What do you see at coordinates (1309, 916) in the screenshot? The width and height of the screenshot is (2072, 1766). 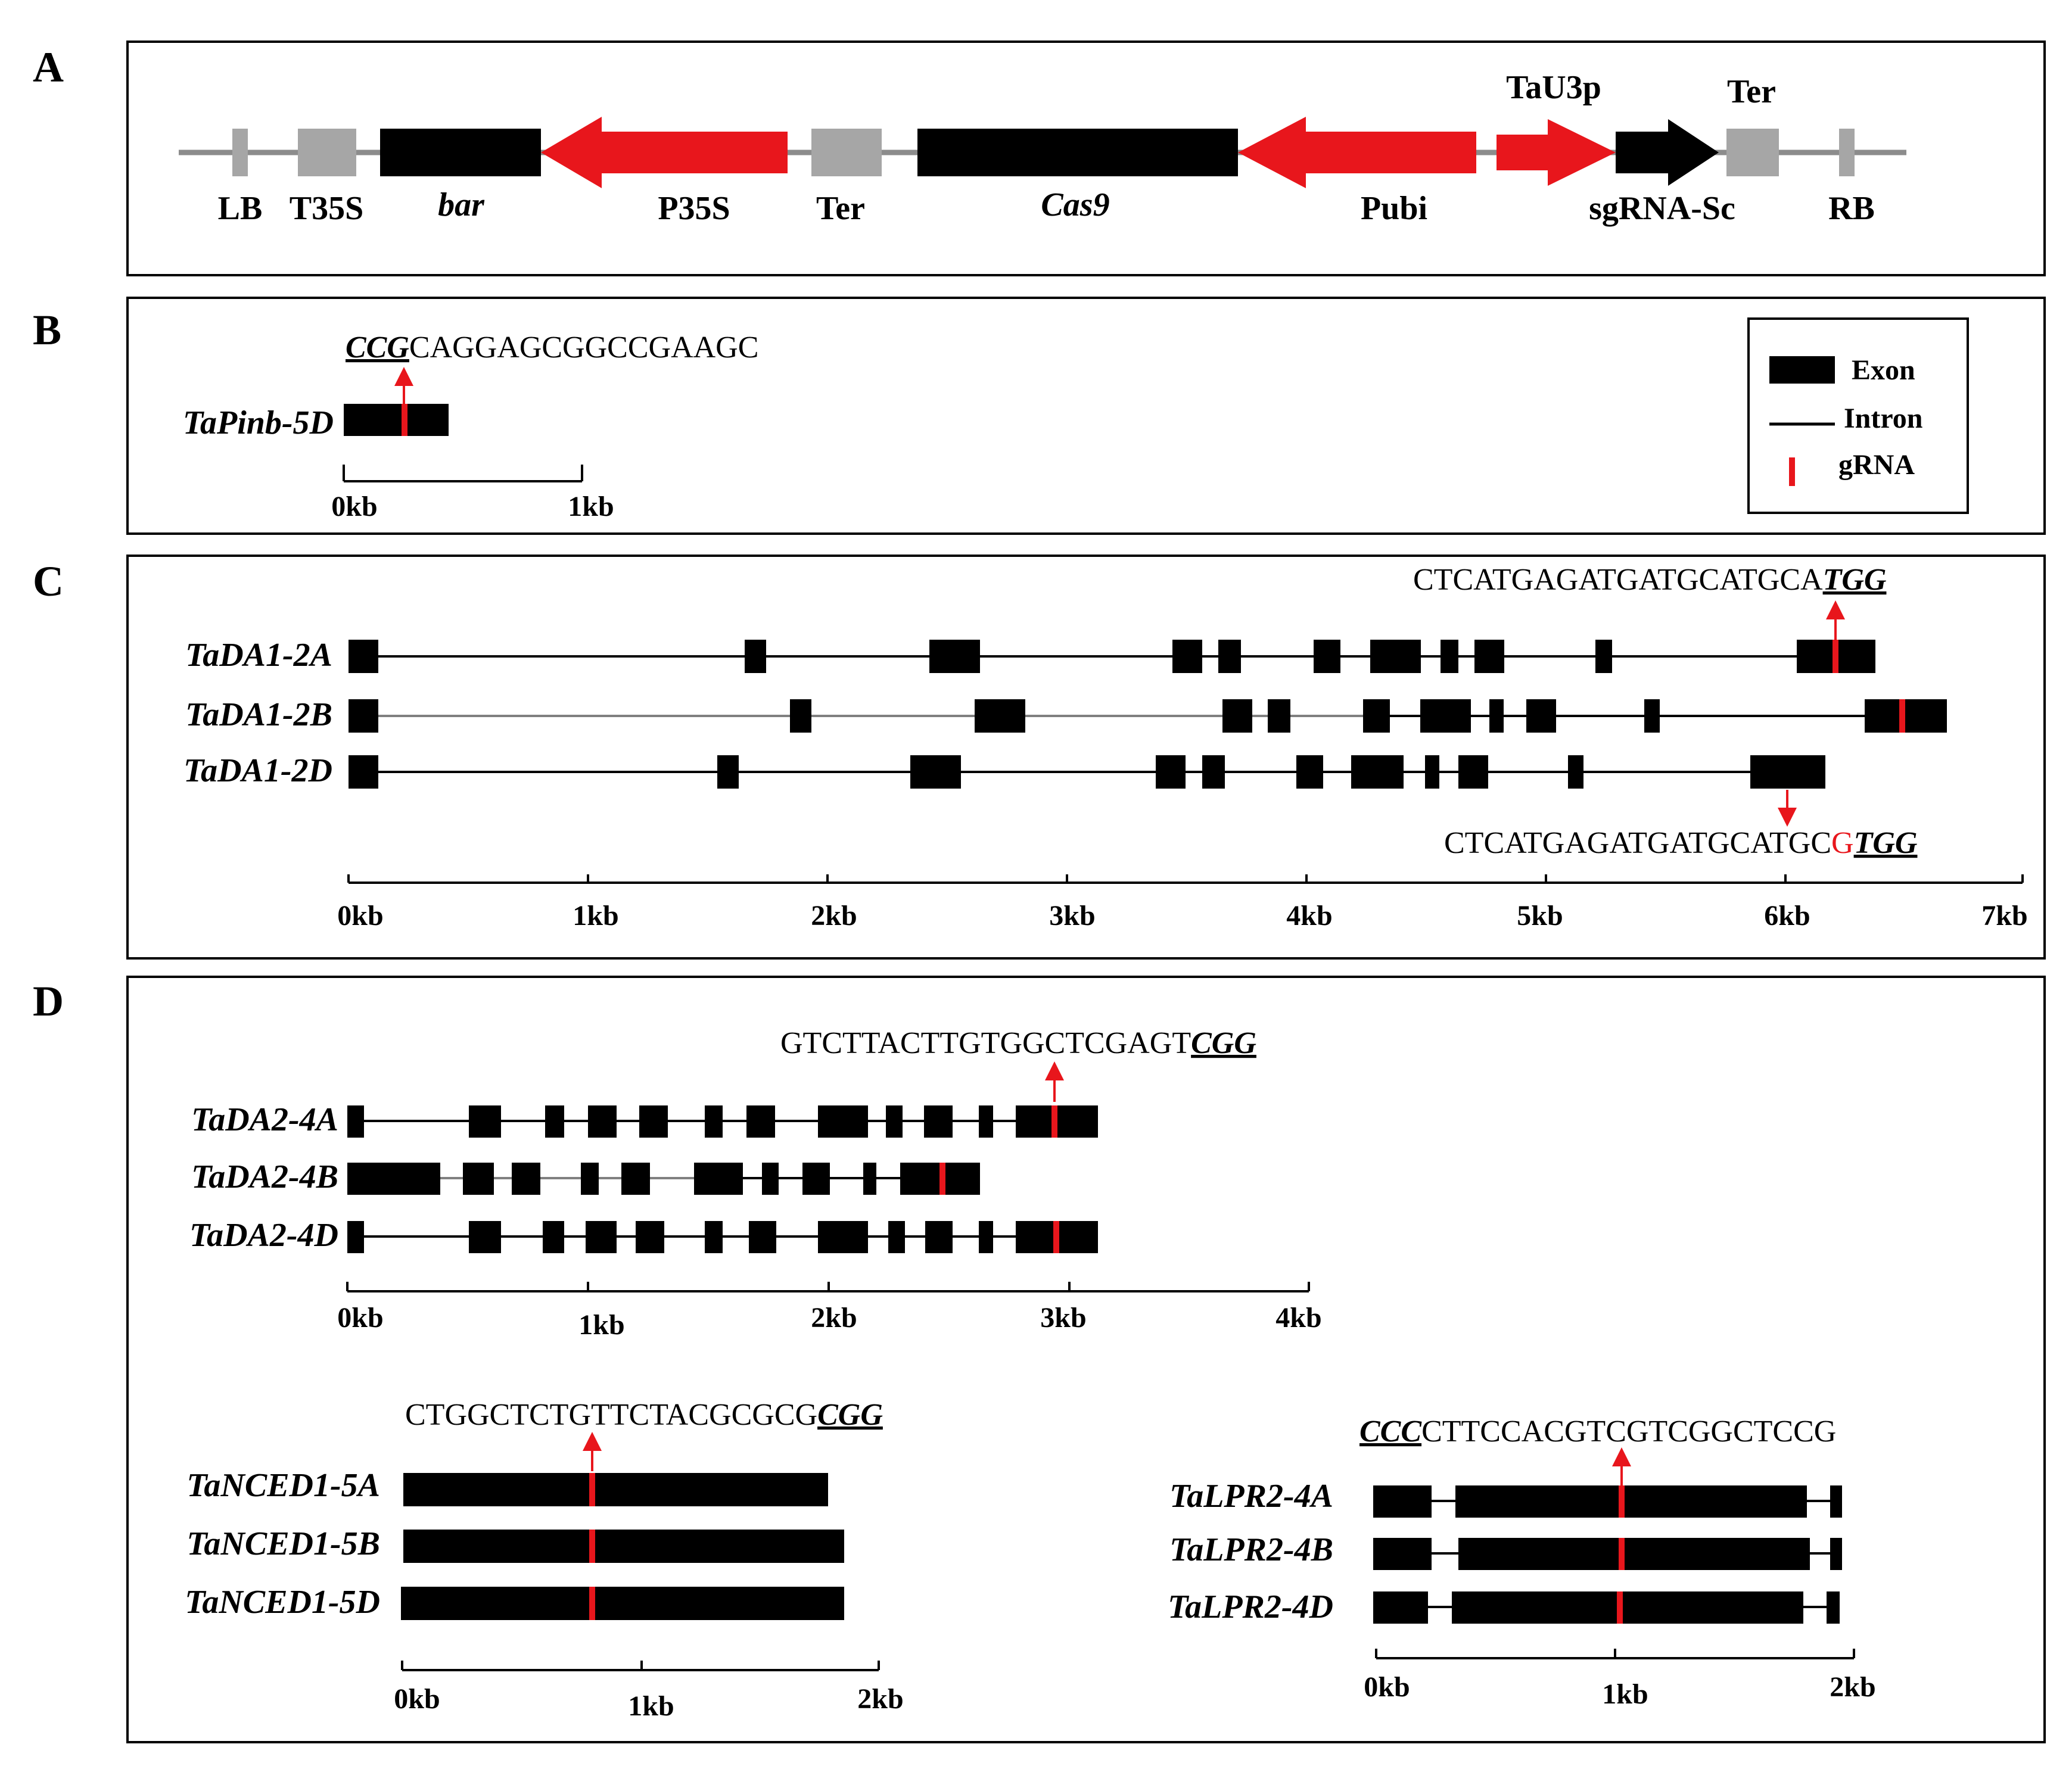 I see `scale-c-label: 4kb` at bounding box center [1309, 916].